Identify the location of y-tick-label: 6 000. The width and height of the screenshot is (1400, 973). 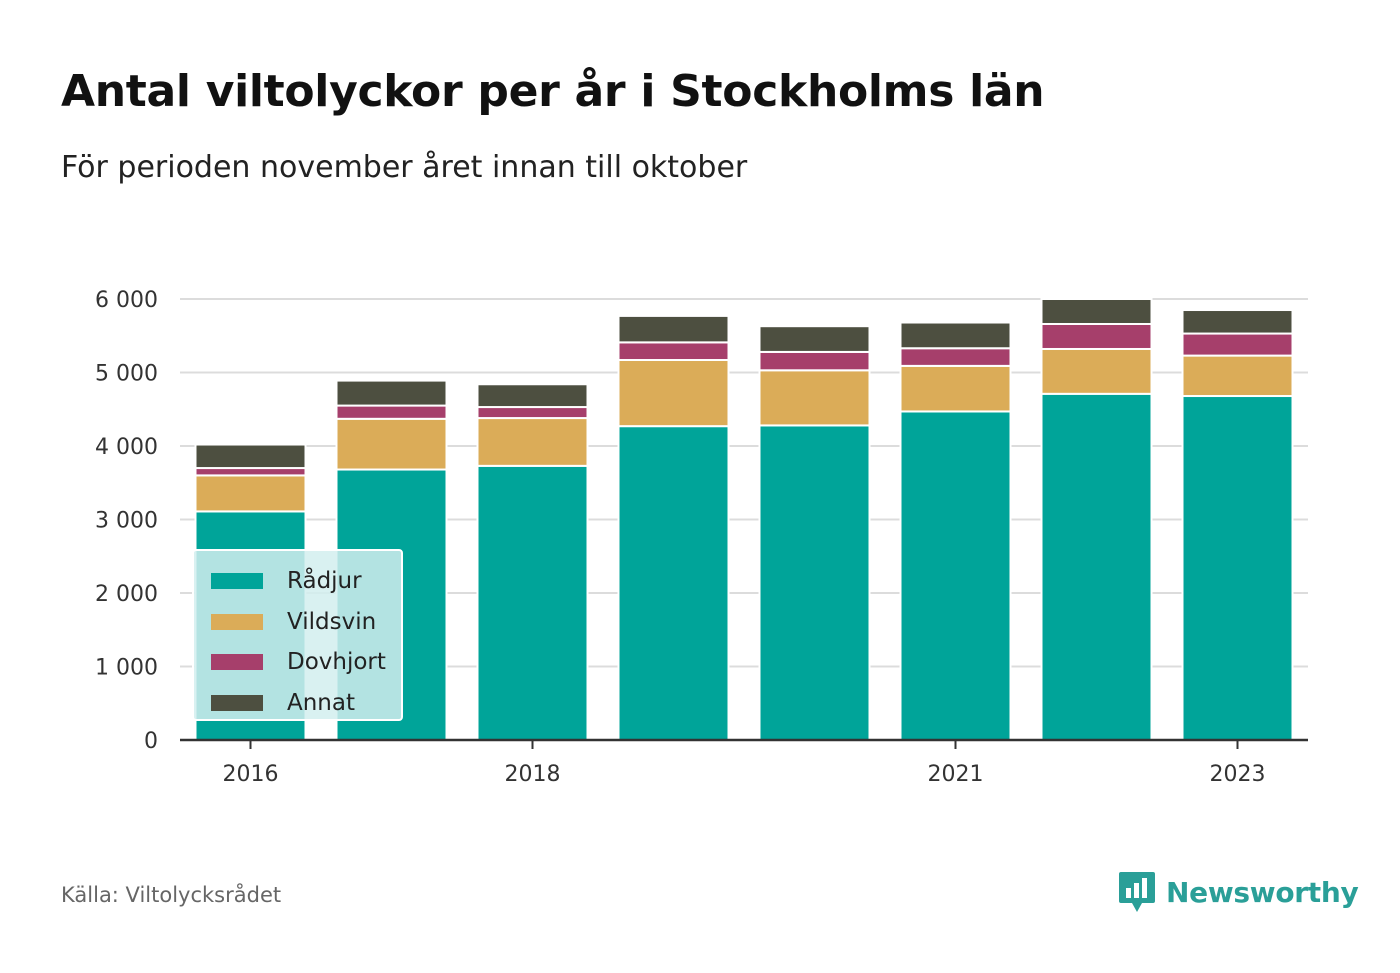
(126, 300).